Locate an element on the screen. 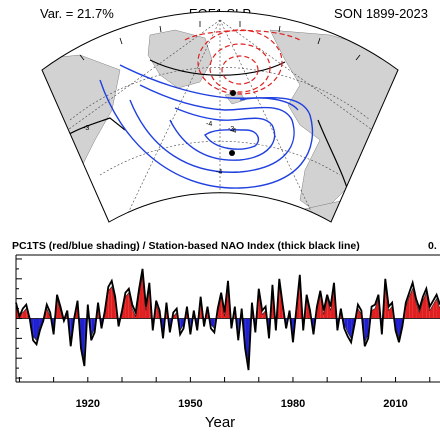 The image size is (440, 440). x-tick-label: 1920 is located at coordinates (88, 404).